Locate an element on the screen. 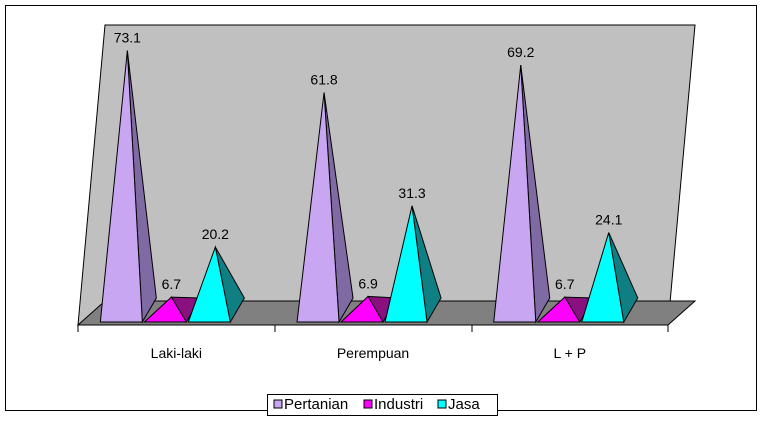 The height and width of the screenshot is (421, 763). bar-pertanian-laki-laki is located at coordinates (128, 187).